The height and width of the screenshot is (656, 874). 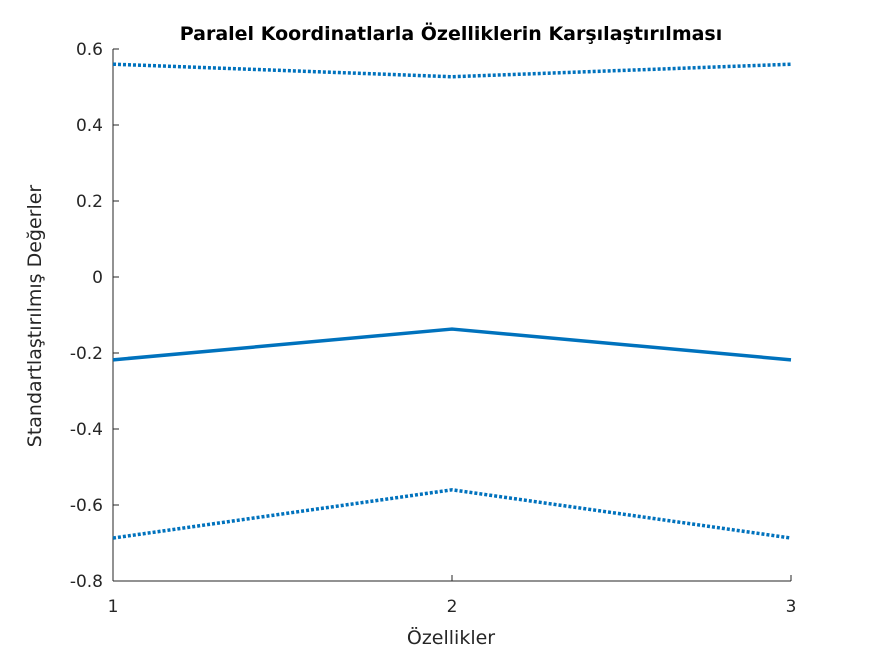 What do you see at coordinates (35, 316) in the screenshot?
I see `y-axis-label: Standartlaştırılmış Değerler` at bounding box center [35, 316].